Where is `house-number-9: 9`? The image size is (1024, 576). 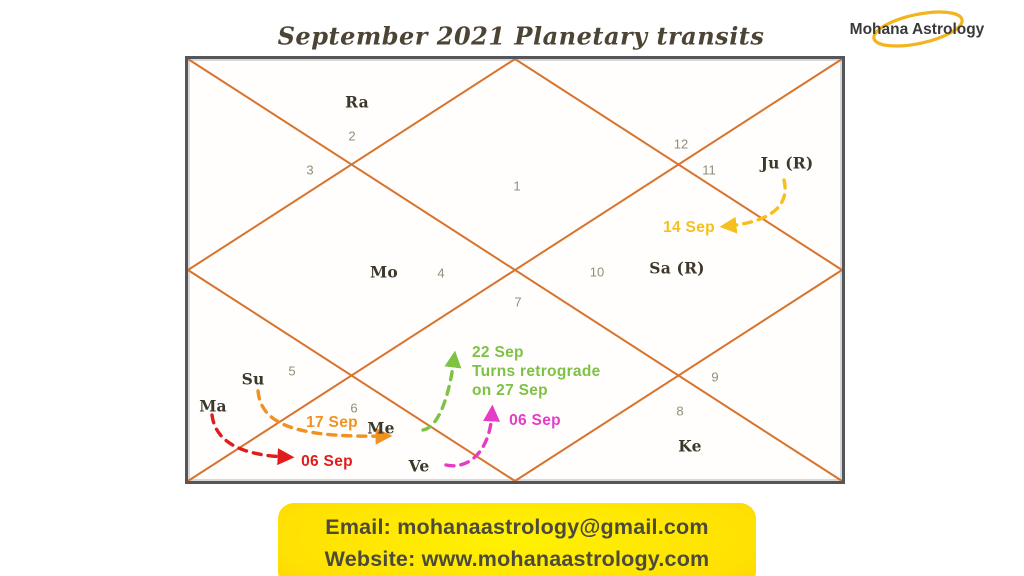 house-number-9: 9 is located at coordinates (715, 377).